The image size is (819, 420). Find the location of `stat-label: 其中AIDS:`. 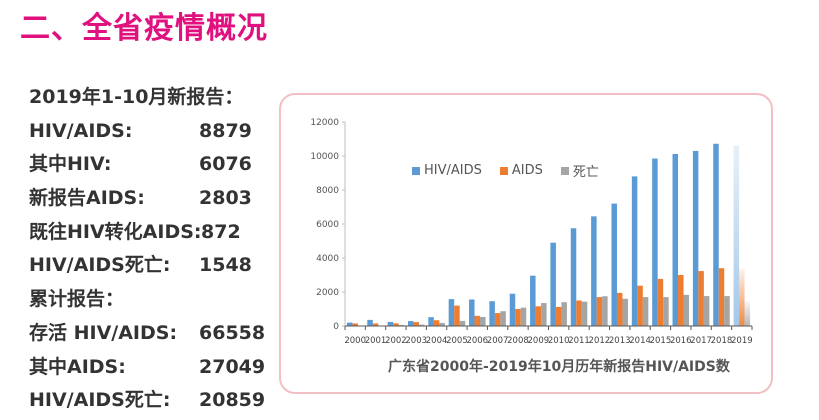

stat-label: 其中AIDS: is located at coordinates (77, 366).